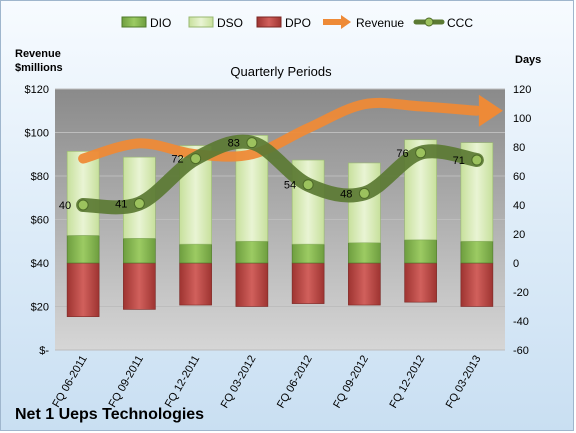 The height and width of the screenshot is (433, 576). Describe the element at coordinates (337, 22) in the screenshot. I see `legend-arrow-icon` at that location.